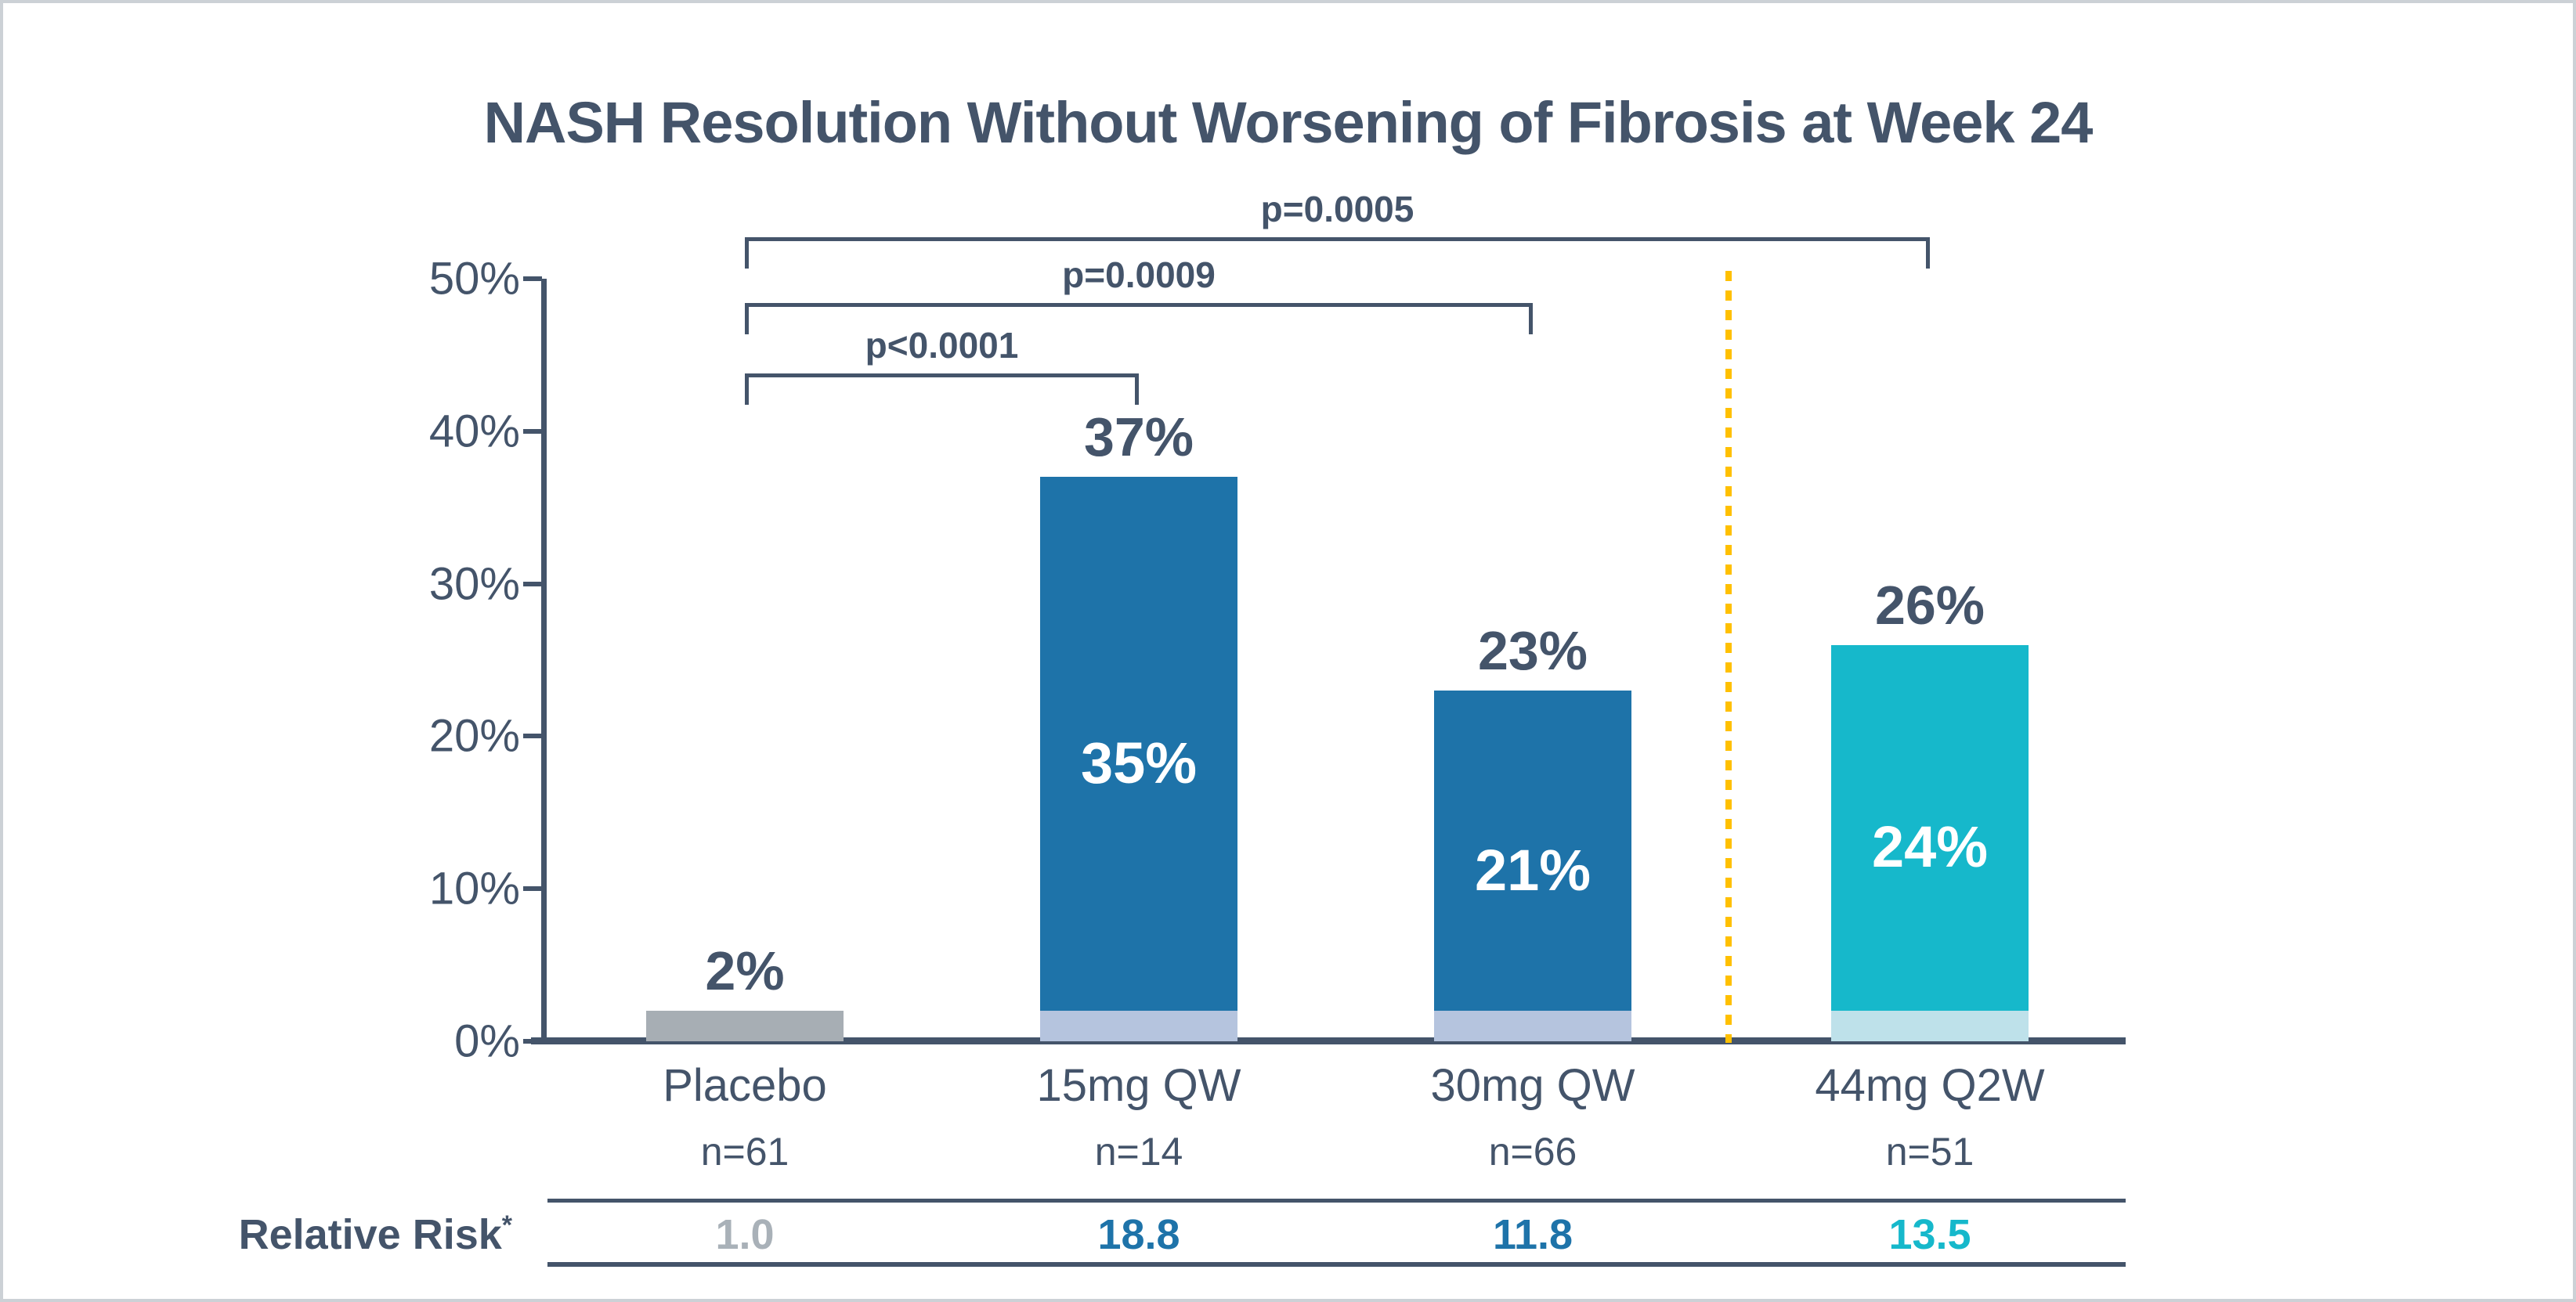 This screenshot has height=1302, width=2576. I want to click on y-tick-label: 20%, so click(474, 736).